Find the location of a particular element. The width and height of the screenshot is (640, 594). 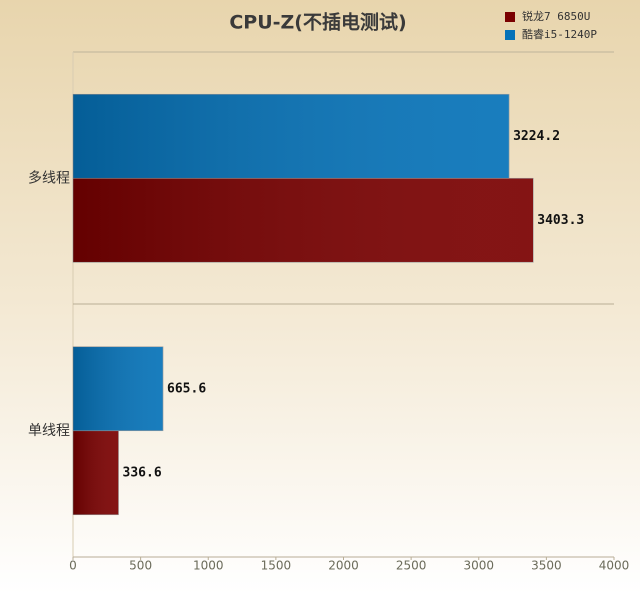

x-tick-label: 3000 is located at coordinates (478, 566).